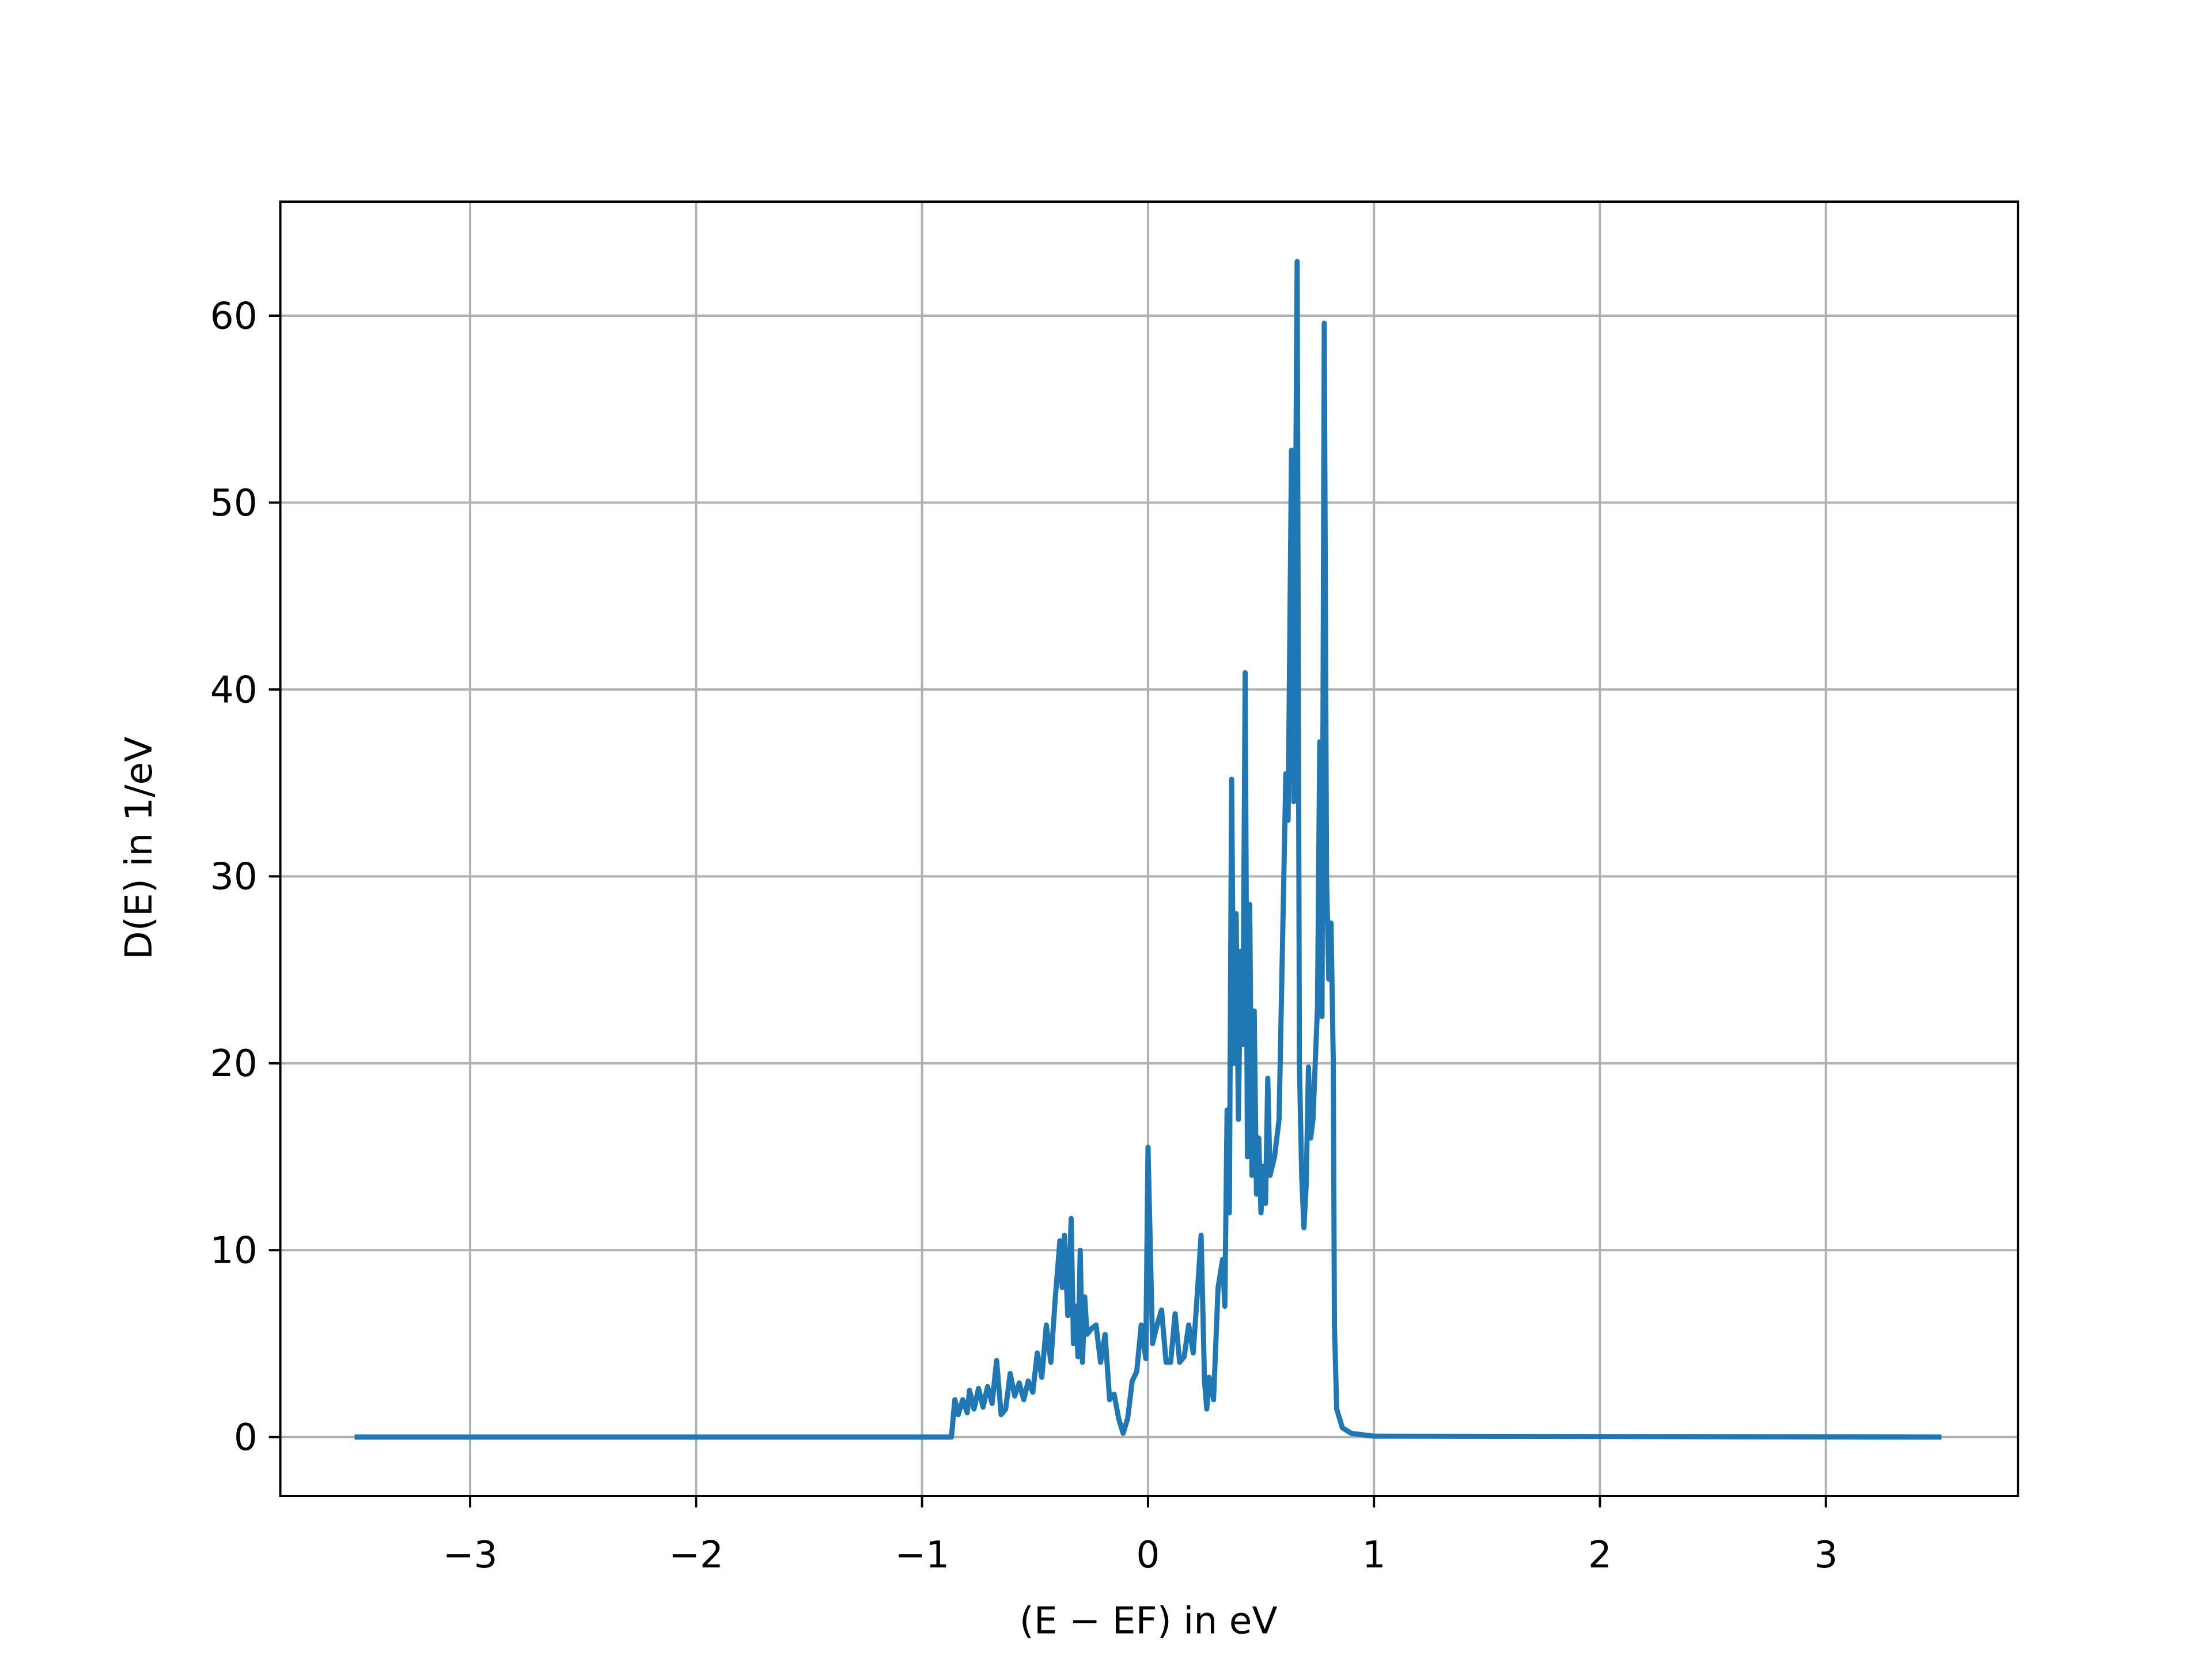  What do you see at coordinates (233, 316) in the screenshot?
I see `y-tick-label: 60` at bounding box center [233, 316].